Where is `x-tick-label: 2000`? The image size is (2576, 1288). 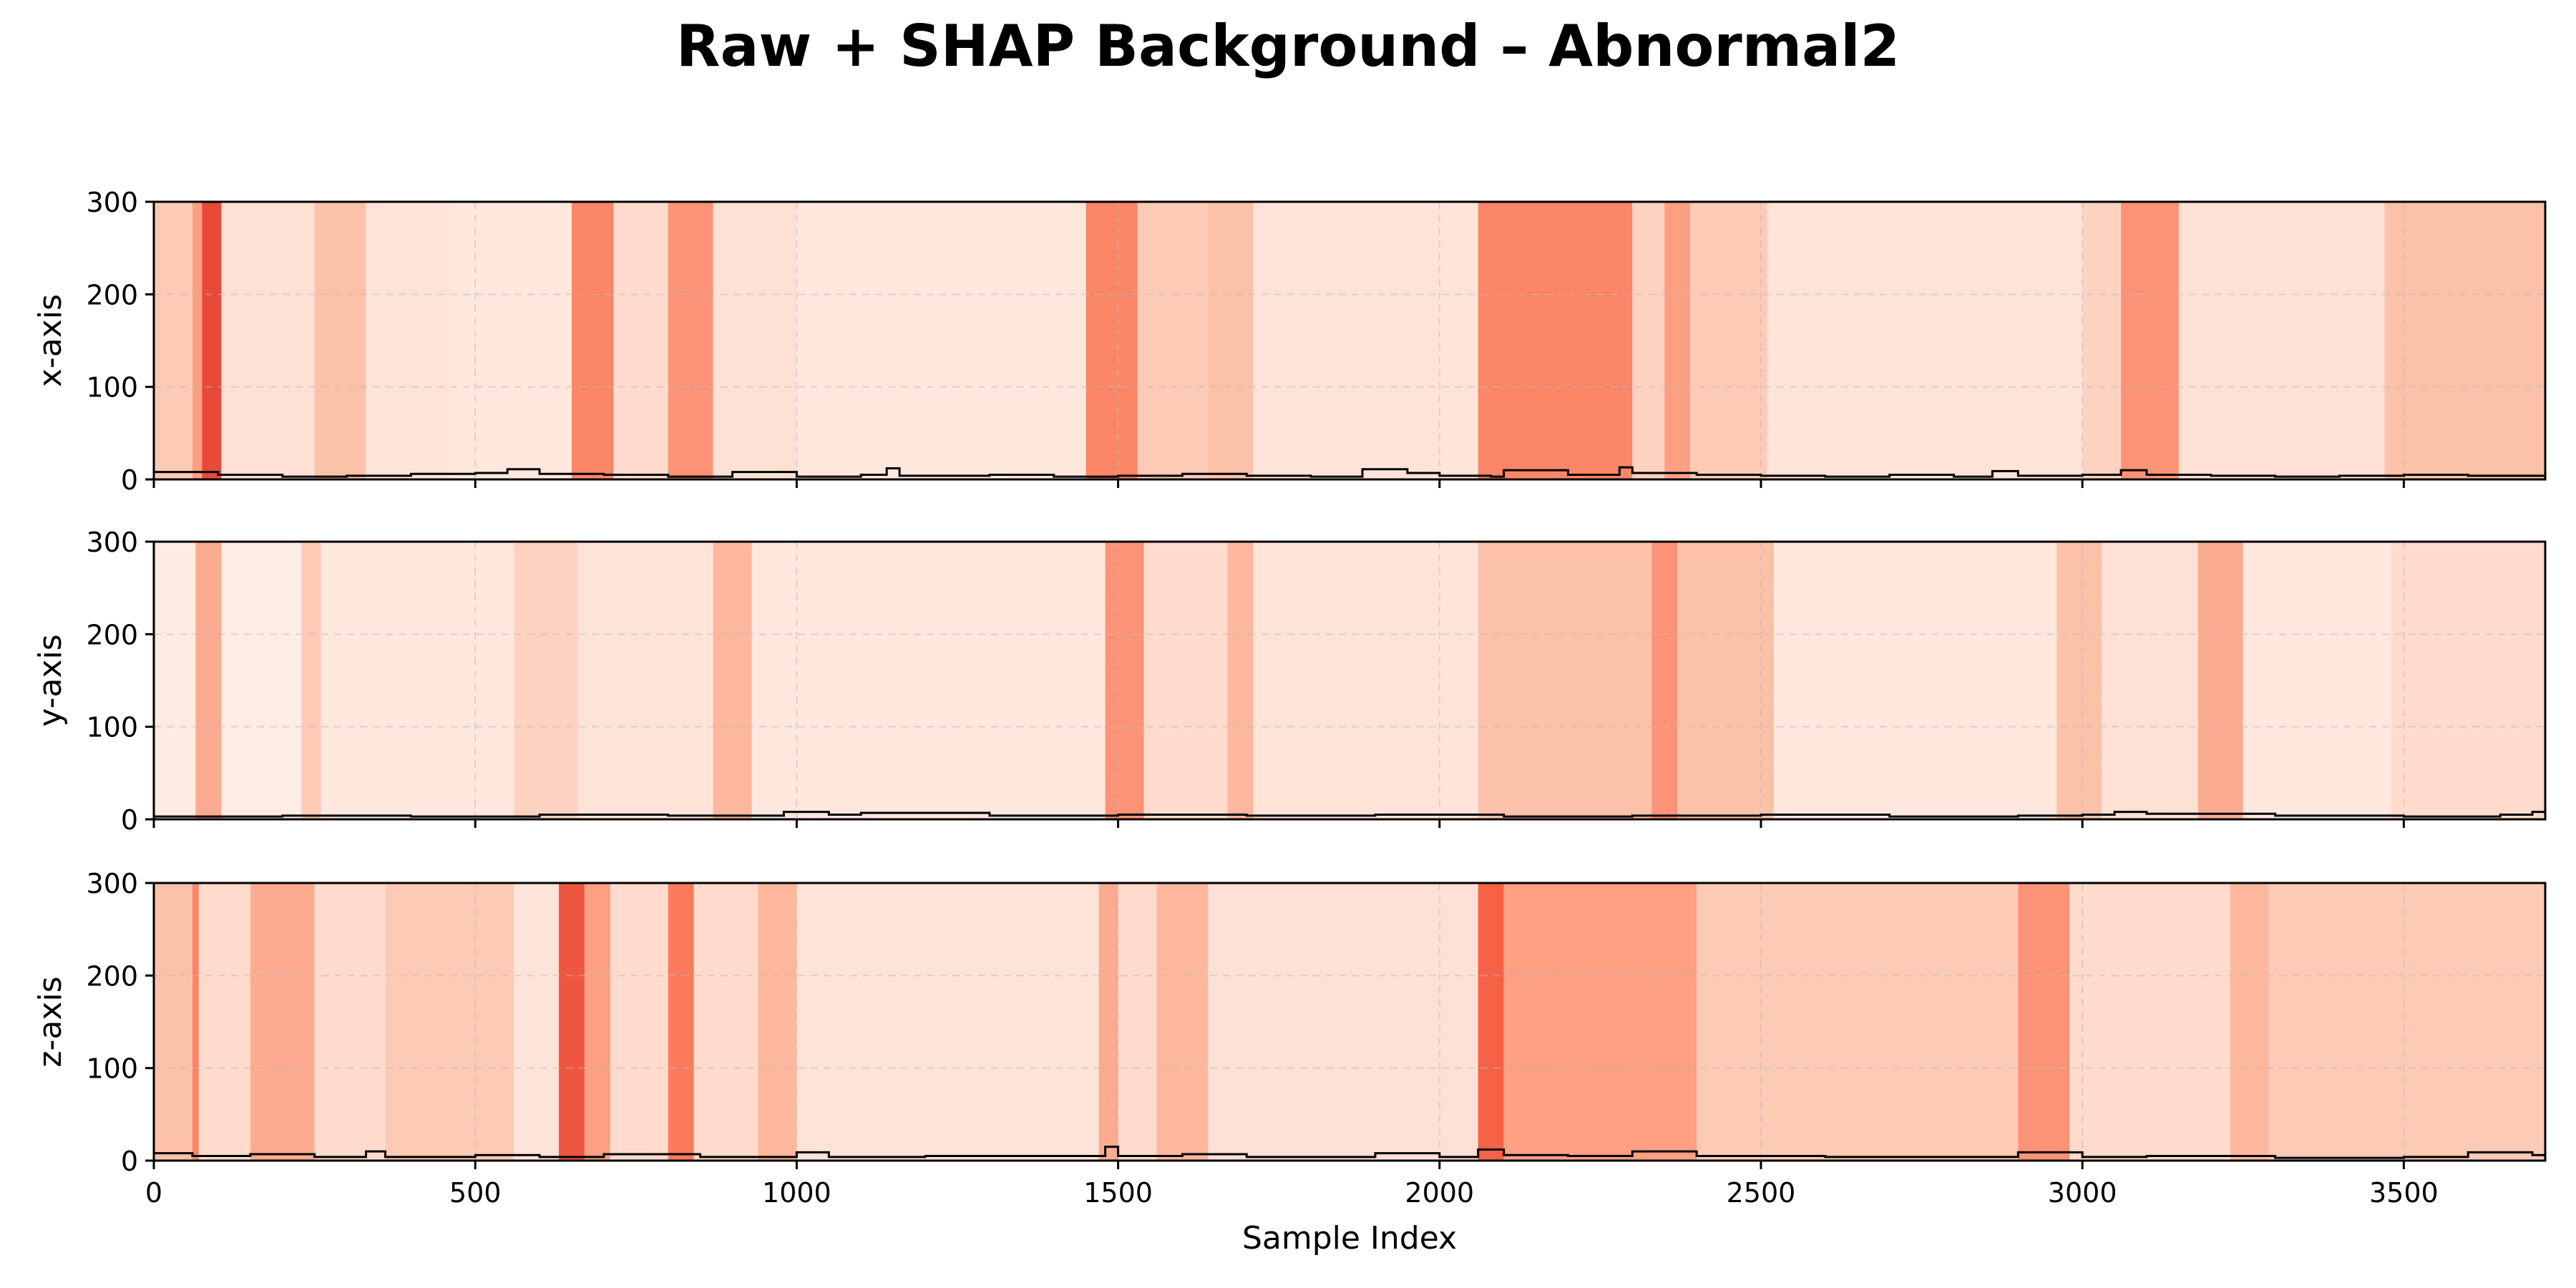
x-tick-label: 2000 is located at coordinates (1439, 1193).